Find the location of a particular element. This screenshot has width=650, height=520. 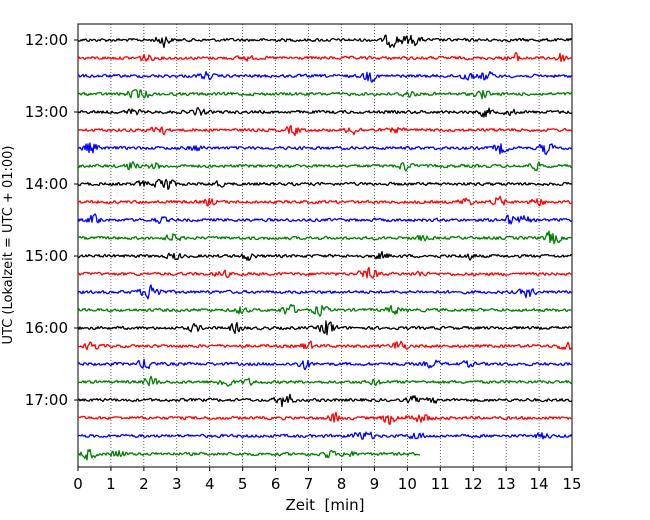

x-tick-label: 6 is located at coordinates (276, 484).